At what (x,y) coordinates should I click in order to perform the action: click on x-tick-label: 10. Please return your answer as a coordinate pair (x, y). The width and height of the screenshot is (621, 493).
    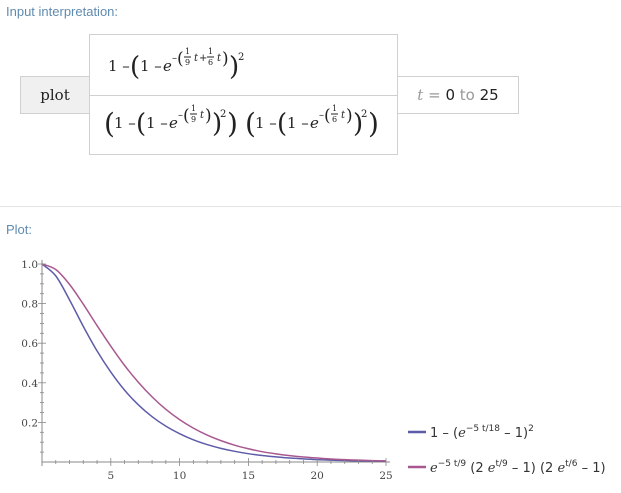
    Looking at the image, I should click on (179, 476).